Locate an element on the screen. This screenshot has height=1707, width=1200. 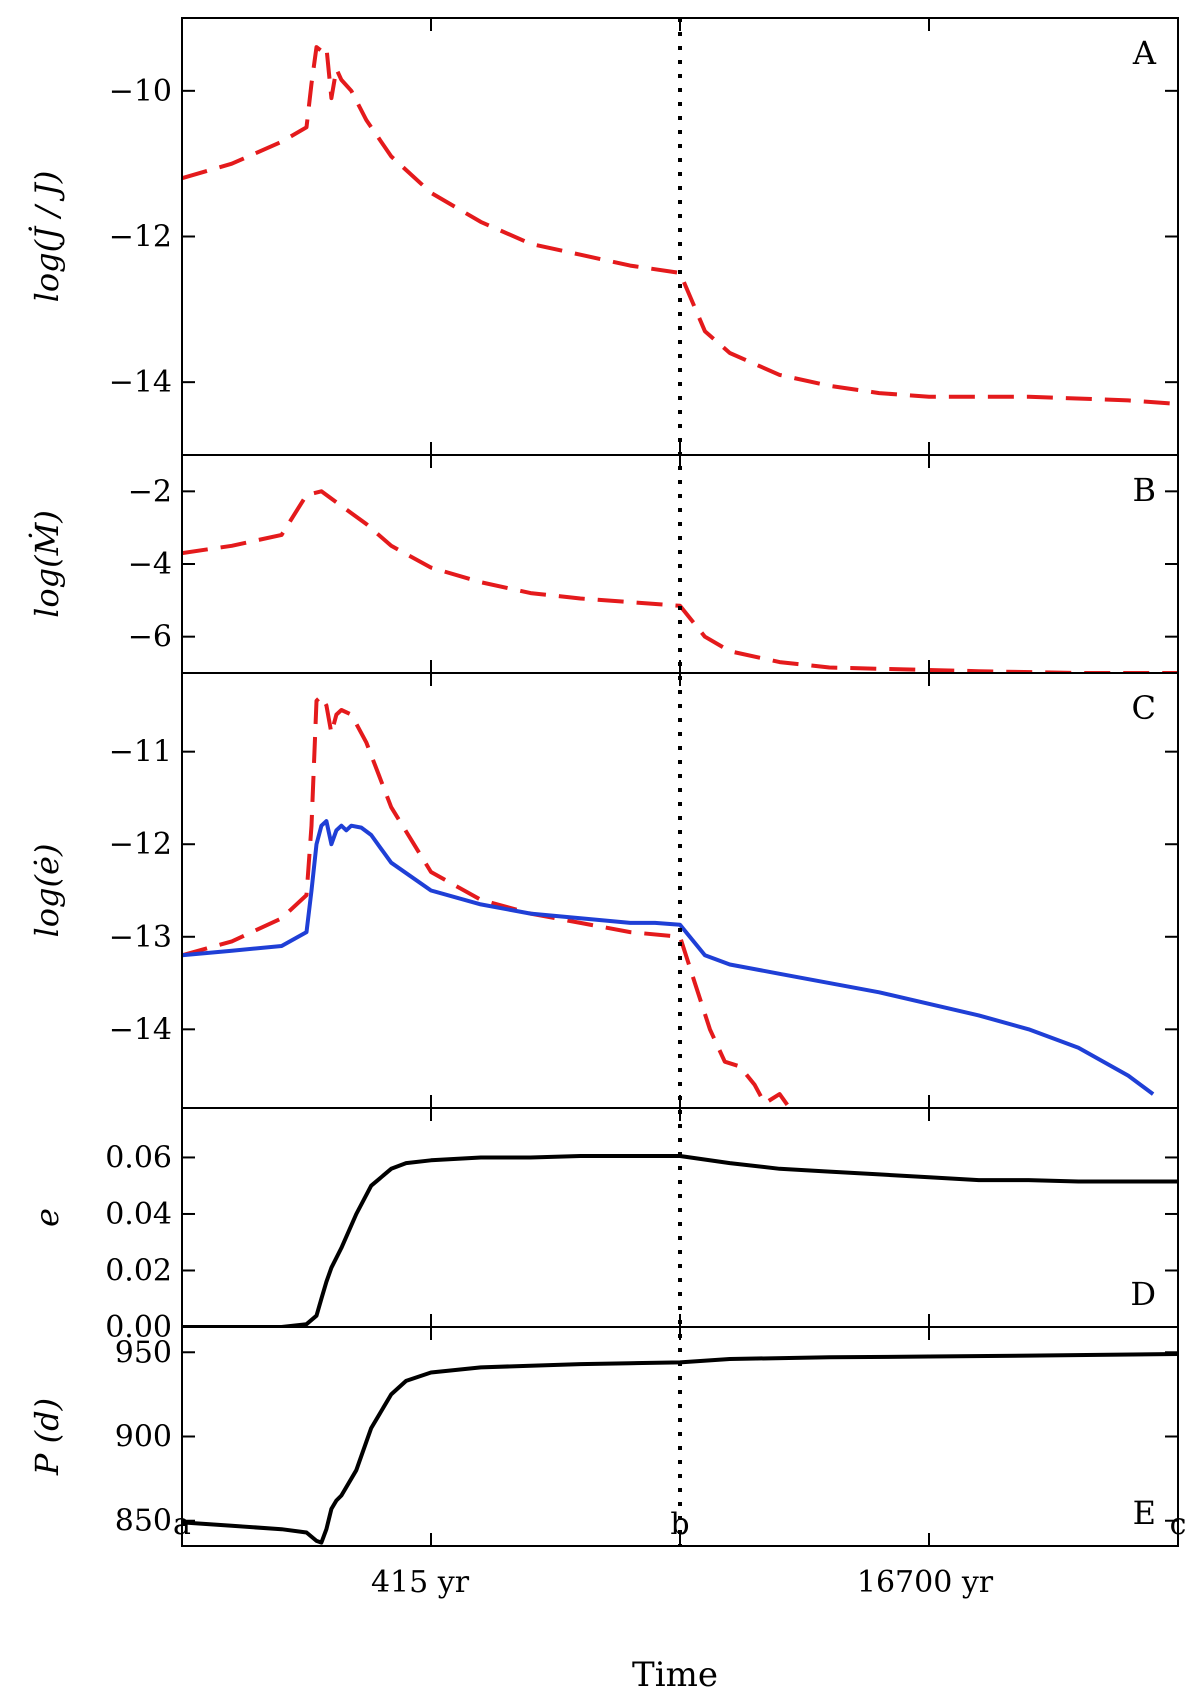
y-axis-label: e is located at coordinates (47, 1217).